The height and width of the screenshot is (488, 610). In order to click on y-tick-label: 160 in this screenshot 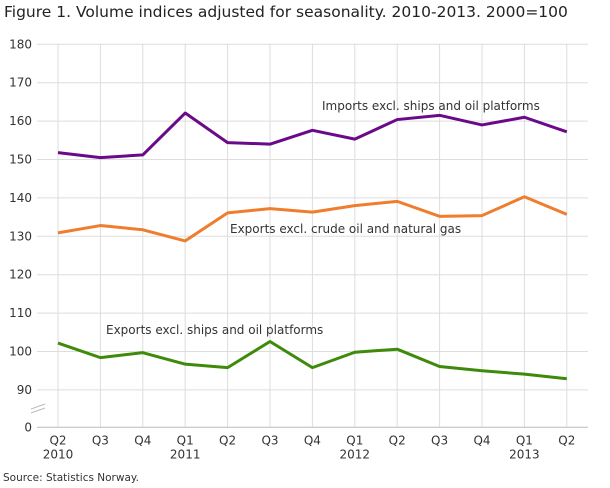, I will do `click(20, 121)`.